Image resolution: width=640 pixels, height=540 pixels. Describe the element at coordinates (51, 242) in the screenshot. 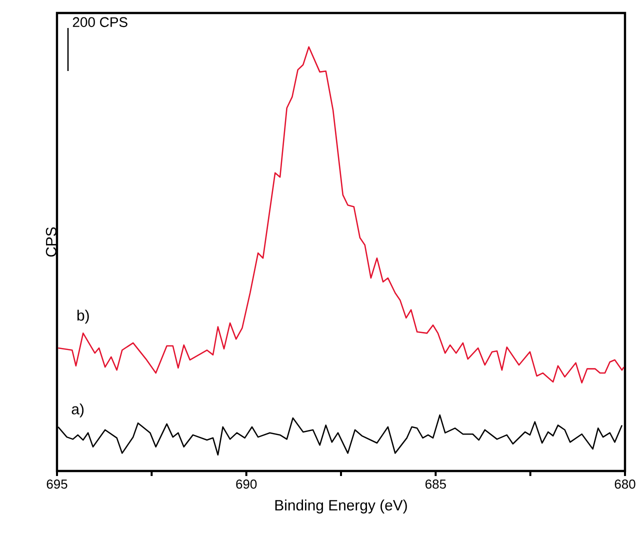

I see `y-axis-title: CPS` at that location.